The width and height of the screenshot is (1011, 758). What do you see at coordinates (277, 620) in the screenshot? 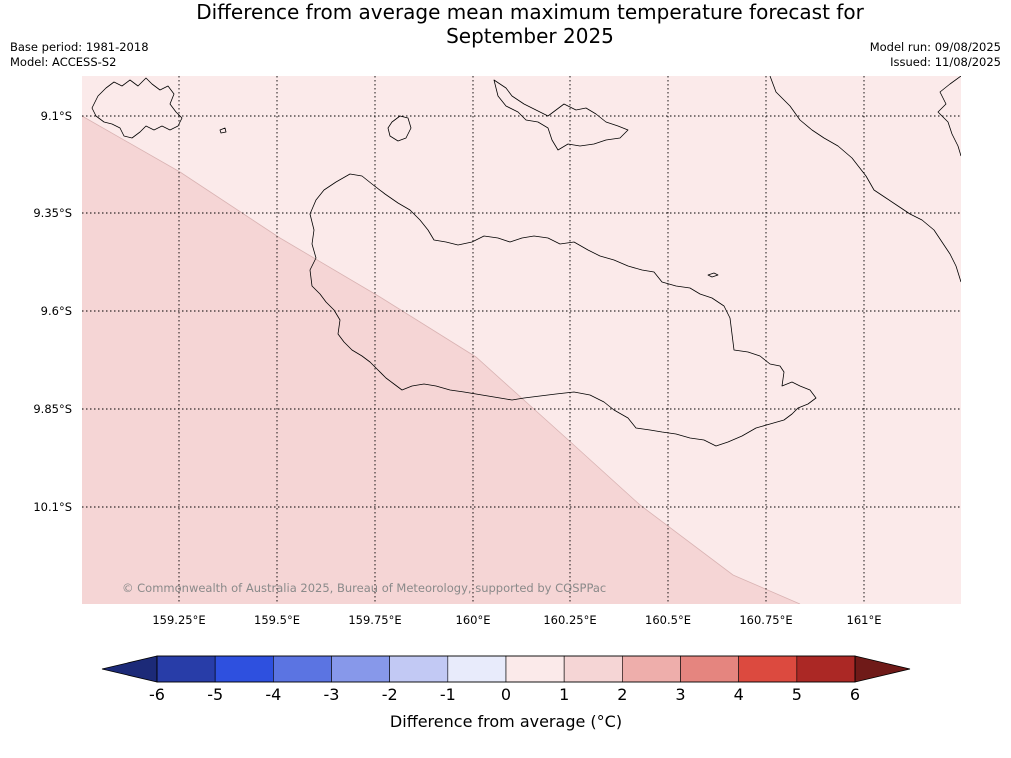
I see `lon-tick-label: 159.5°E` at bounding box center [277, 620].